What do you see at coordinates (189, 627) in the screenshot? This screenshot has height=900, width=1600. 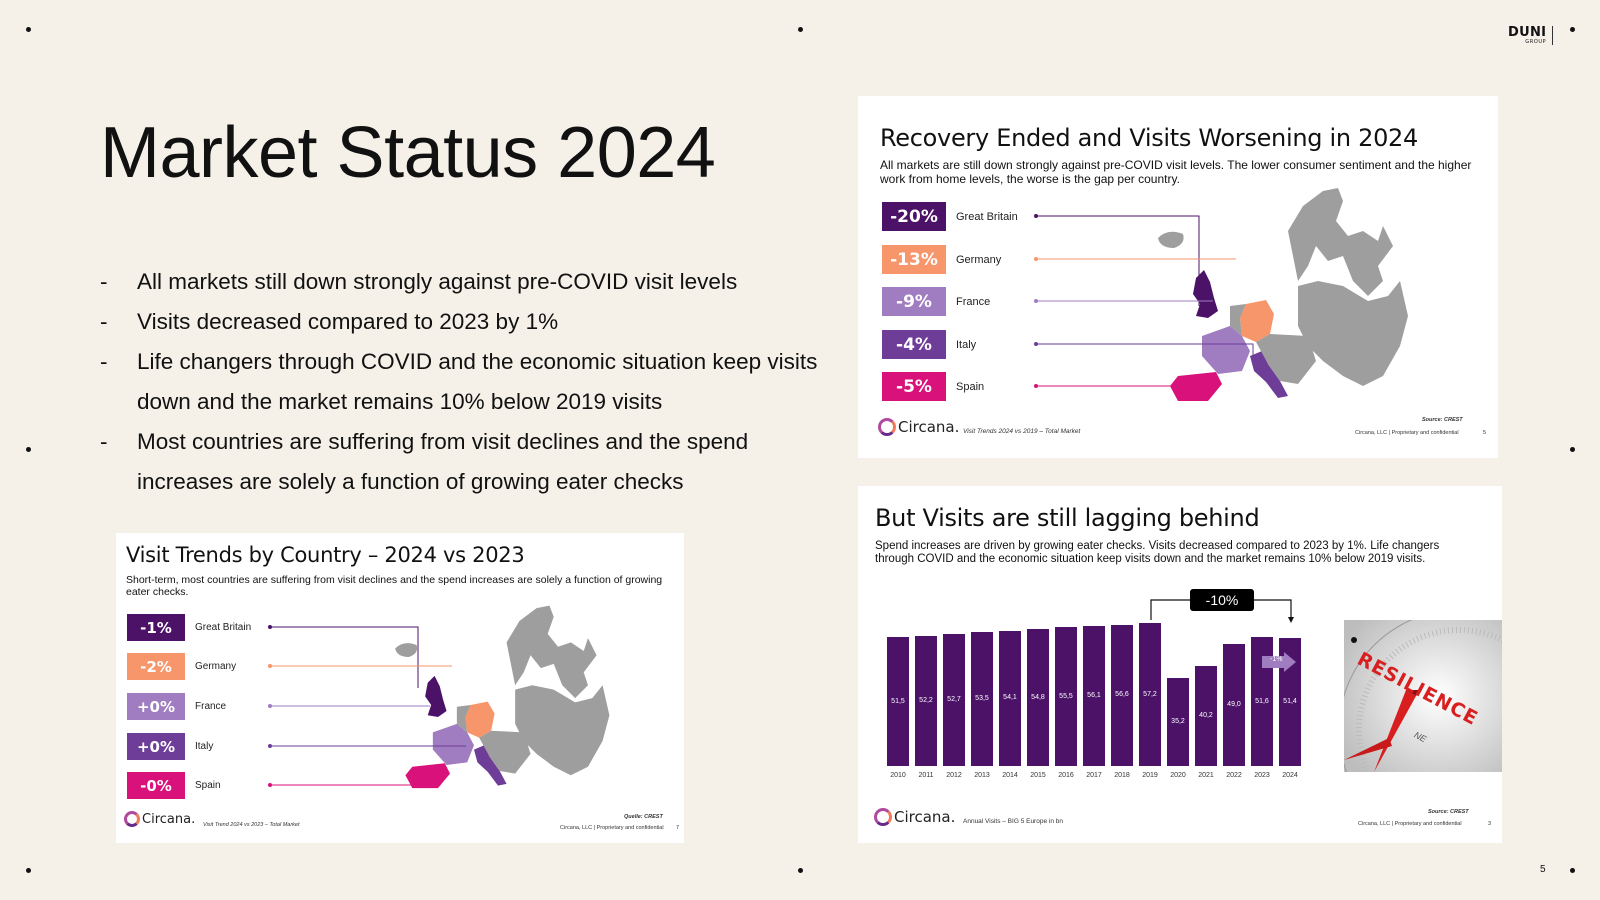 I see `legend-row: -1% Great Britain` at bounding box center [189, 627].